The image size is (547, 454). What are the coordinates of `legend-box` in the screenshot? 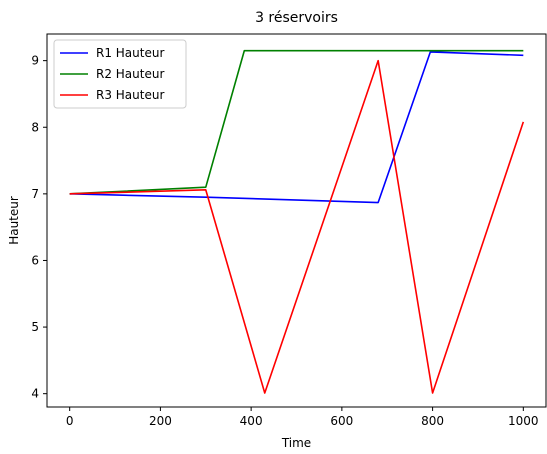 It's located at (120, 74).